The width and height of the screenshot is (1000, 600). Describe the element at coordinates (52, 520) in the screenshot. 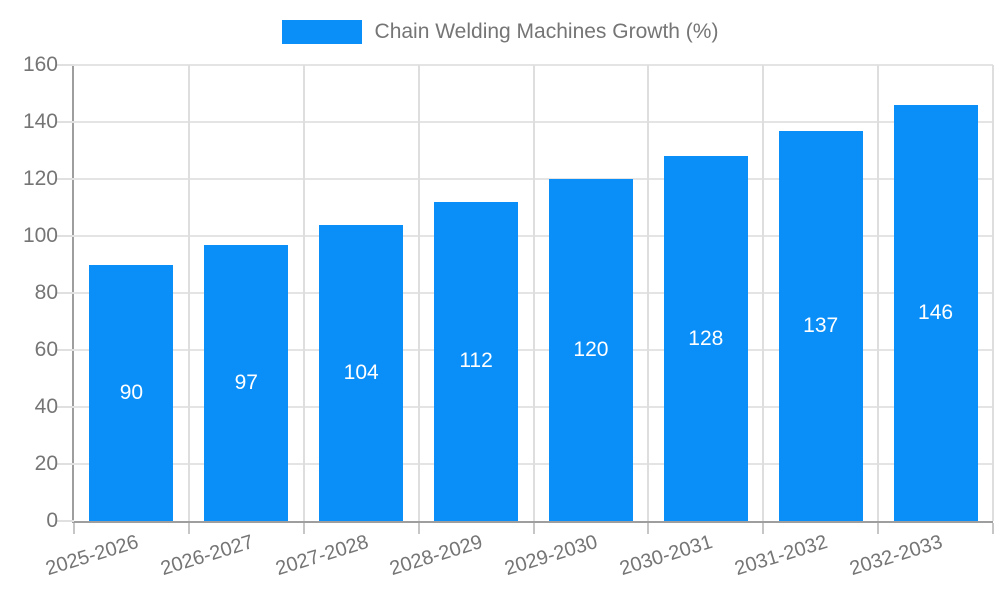

I see `y-axis-tick-label: 0` at that location.